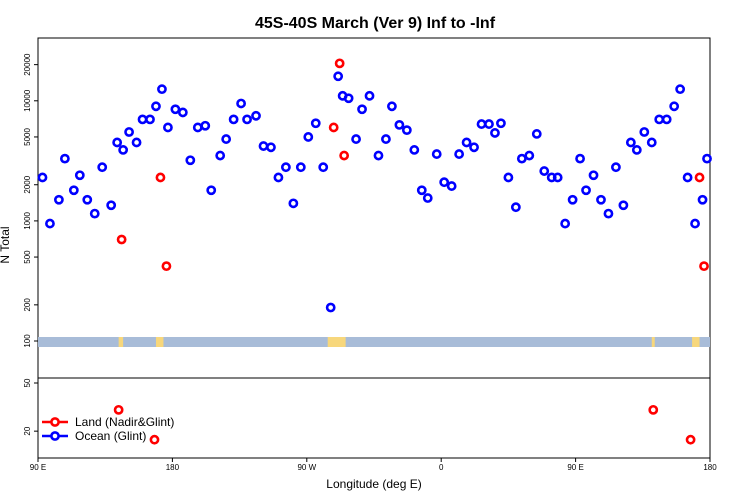  What do you see at coordinates (374, 418) in the screenshot?
I see `lower-panel-frame` at bounding box center [374, 418].